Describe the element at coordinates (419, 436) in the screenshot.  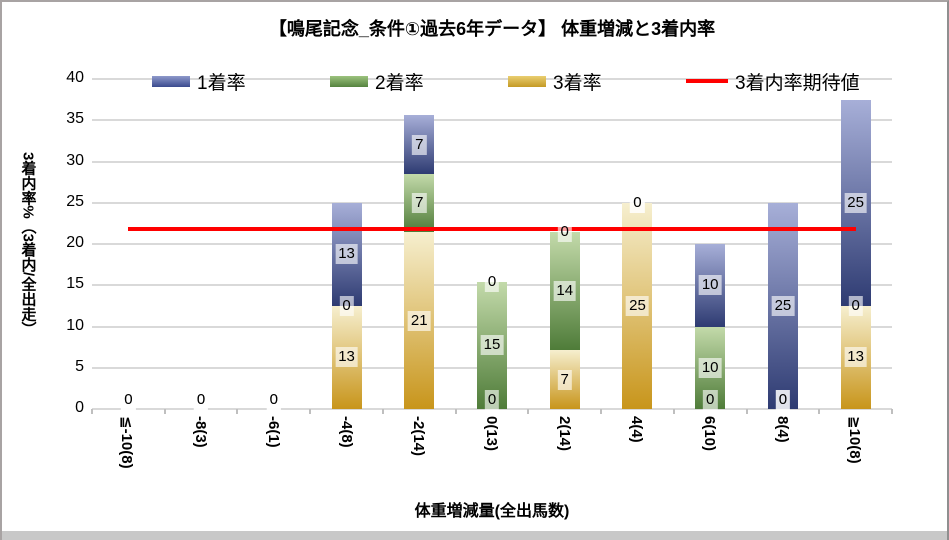
I see `x-category-label: -2(14)` at that location.